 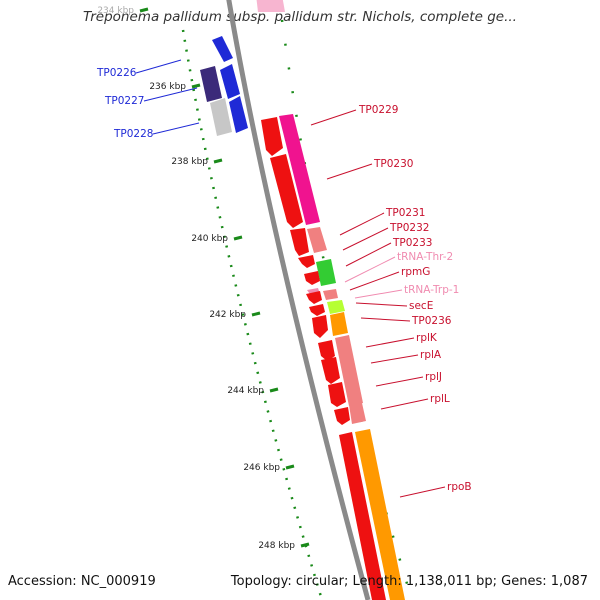 What do you see at coordinates (433, 377) in the screenshot?
I see `gene-label: rplJ` at bounding box center [433, 377].